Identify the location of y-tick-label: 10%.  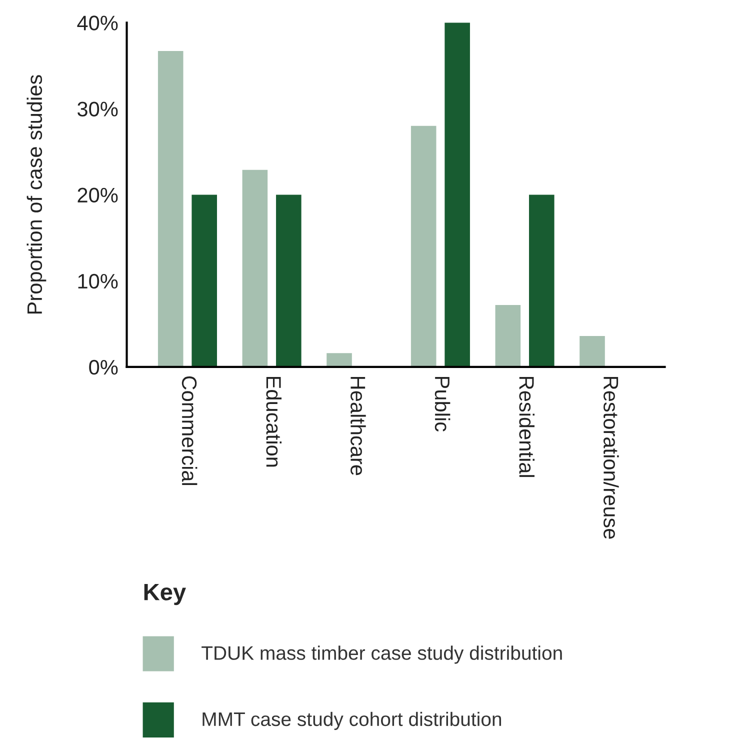
(98, 281).